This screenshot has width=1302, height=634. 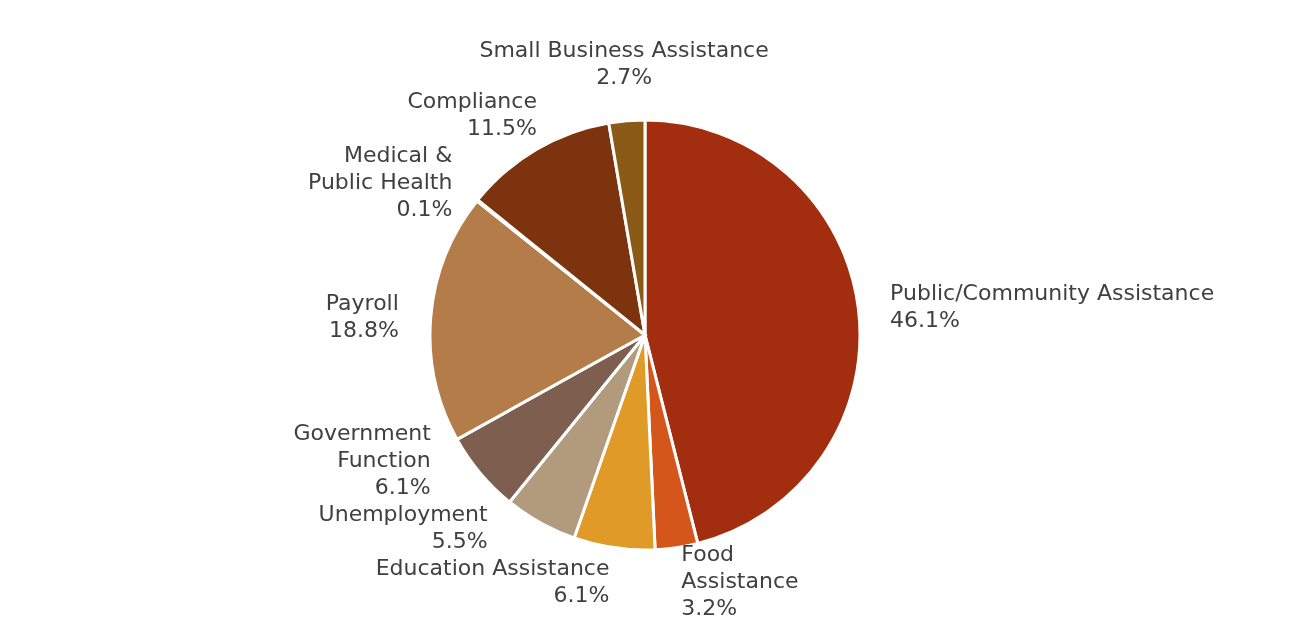 What do you see at coordinates (925, 319) in the screenshot?
I see `data-label: 46.1%` at bounding box center [925, 319].